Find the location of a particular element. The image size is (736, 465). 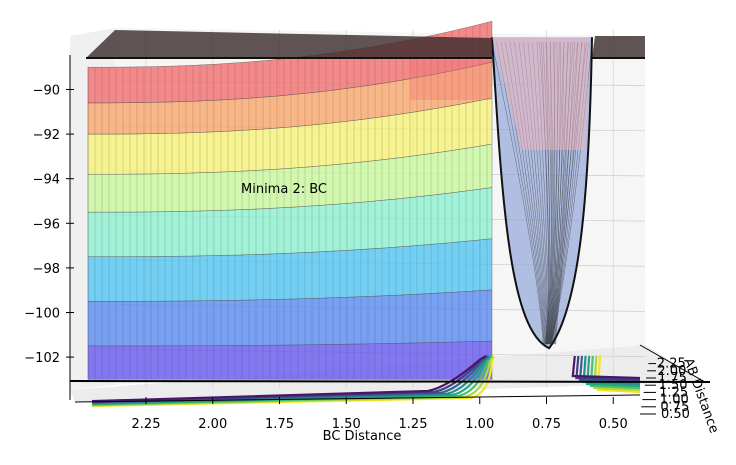

annotation-minima: Minima 2: BC is located at coordinates (284, 189).